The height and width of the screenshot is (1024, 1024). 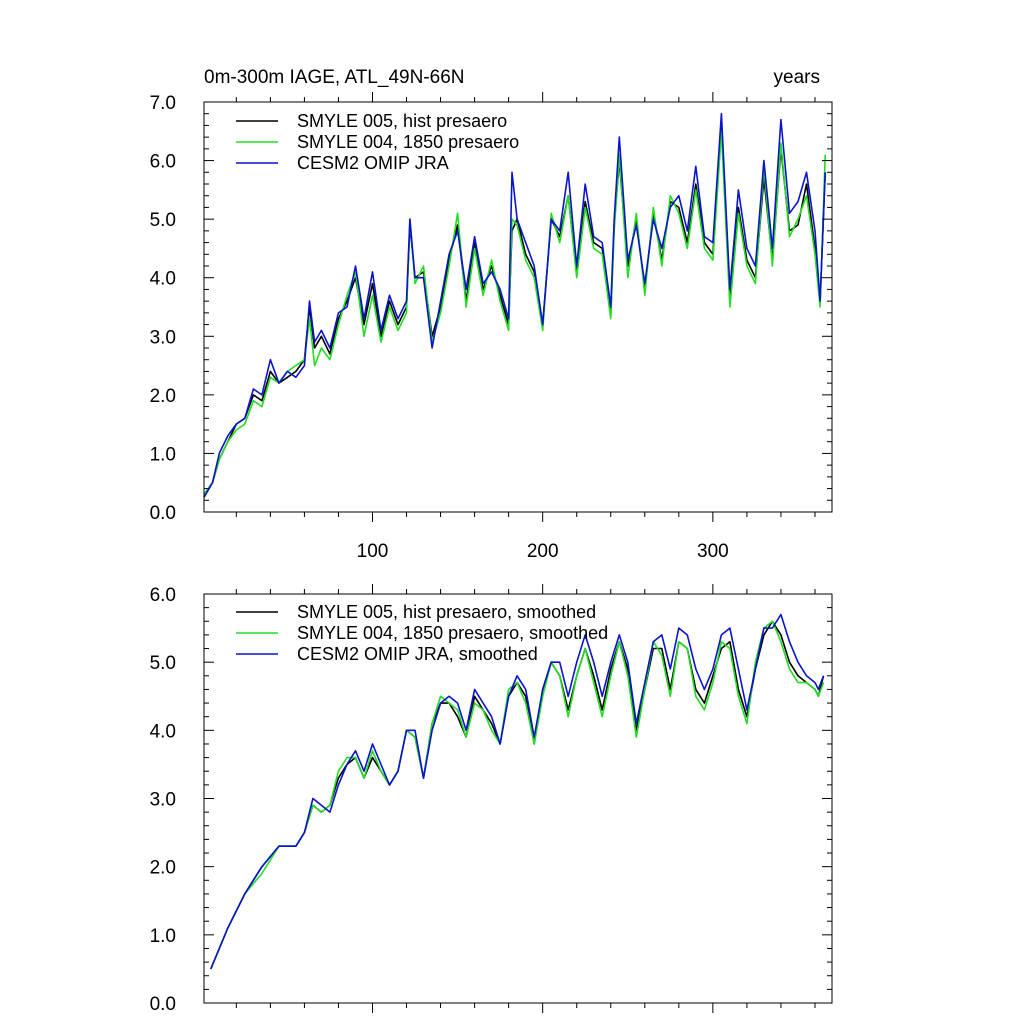 I want to click on legend-label-2: CESM2 OMIP JRA, smoothed, so click(x=417, y=654).